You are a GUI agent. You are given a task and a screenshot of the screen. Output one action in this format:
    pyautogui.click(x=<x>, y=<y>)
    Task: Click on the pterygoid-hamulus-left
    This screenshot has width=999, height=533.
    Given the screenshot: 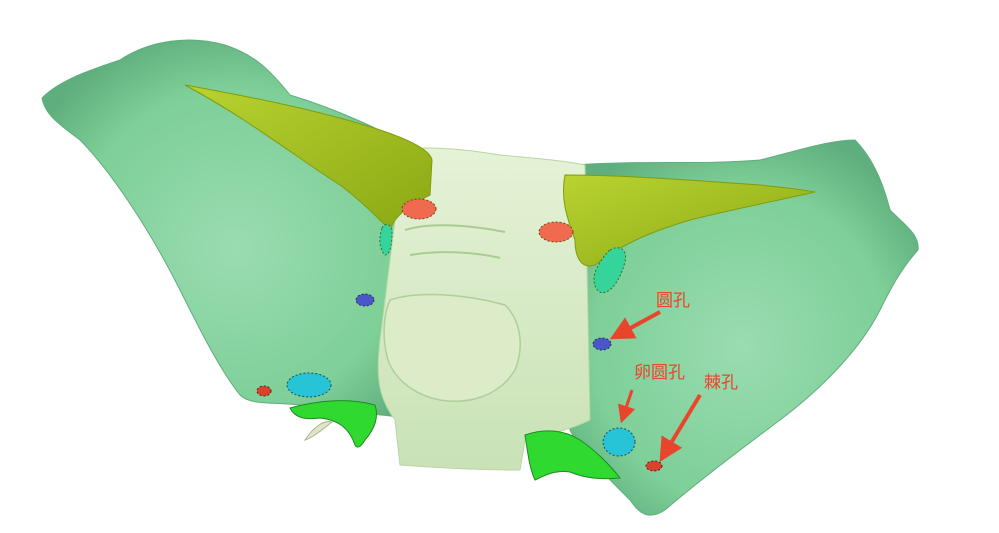 What is the action you would take?
    pyautogui.click(x=318, y=431)
    